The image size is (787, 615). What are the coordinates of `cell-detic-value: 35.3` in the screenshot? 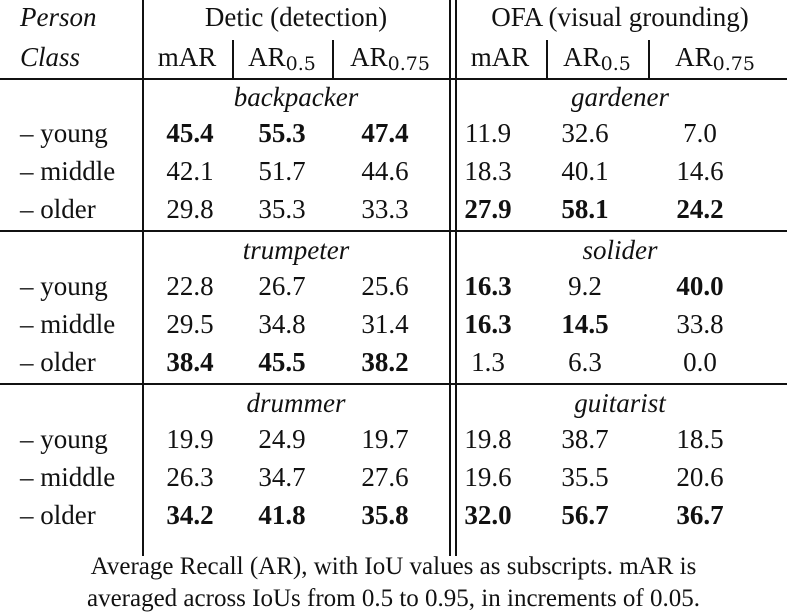 It's located at (282, 209).